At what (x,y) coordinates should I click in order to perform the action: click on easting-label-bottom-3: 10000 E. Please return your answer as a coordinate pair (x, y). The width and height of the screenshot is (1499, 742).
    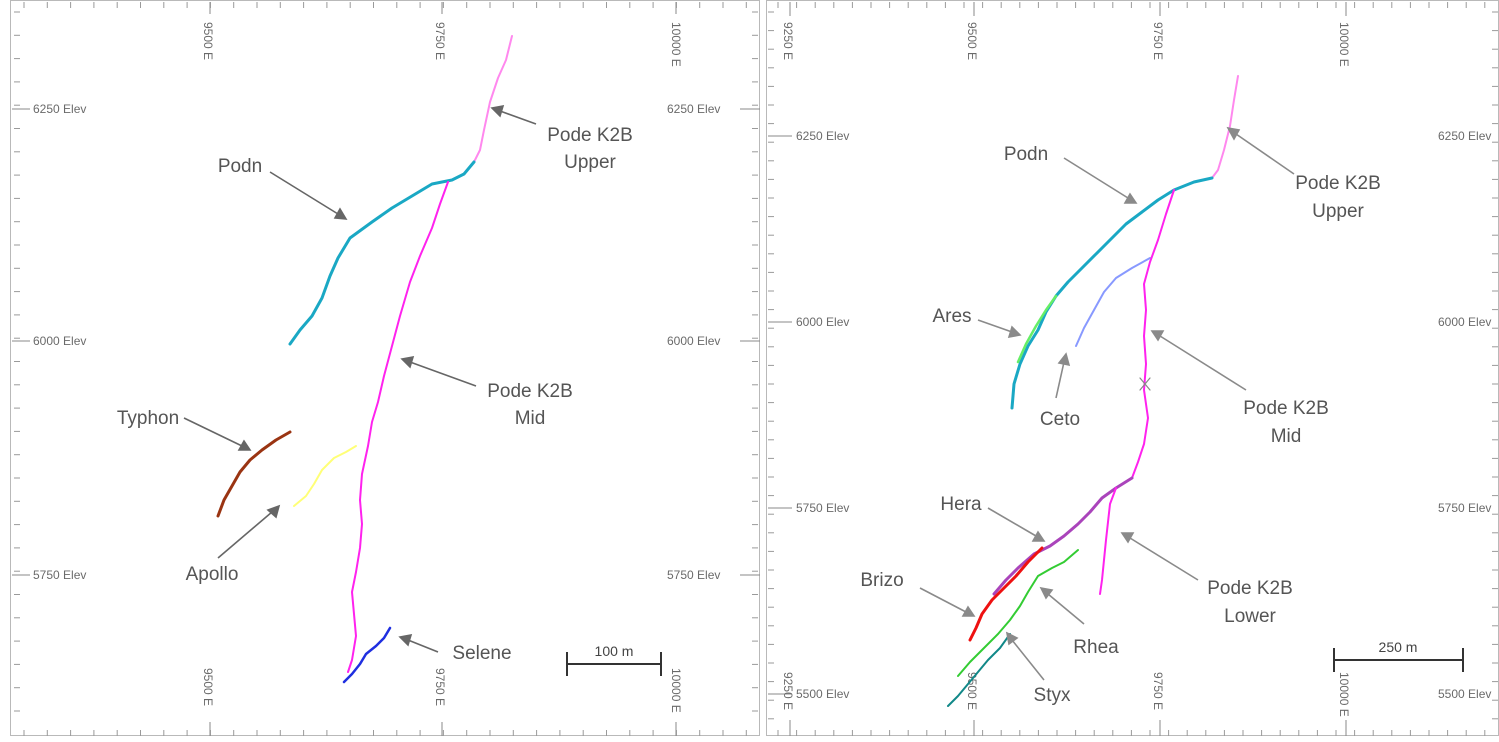
    Looking at the image, I should click on (1344, 694).